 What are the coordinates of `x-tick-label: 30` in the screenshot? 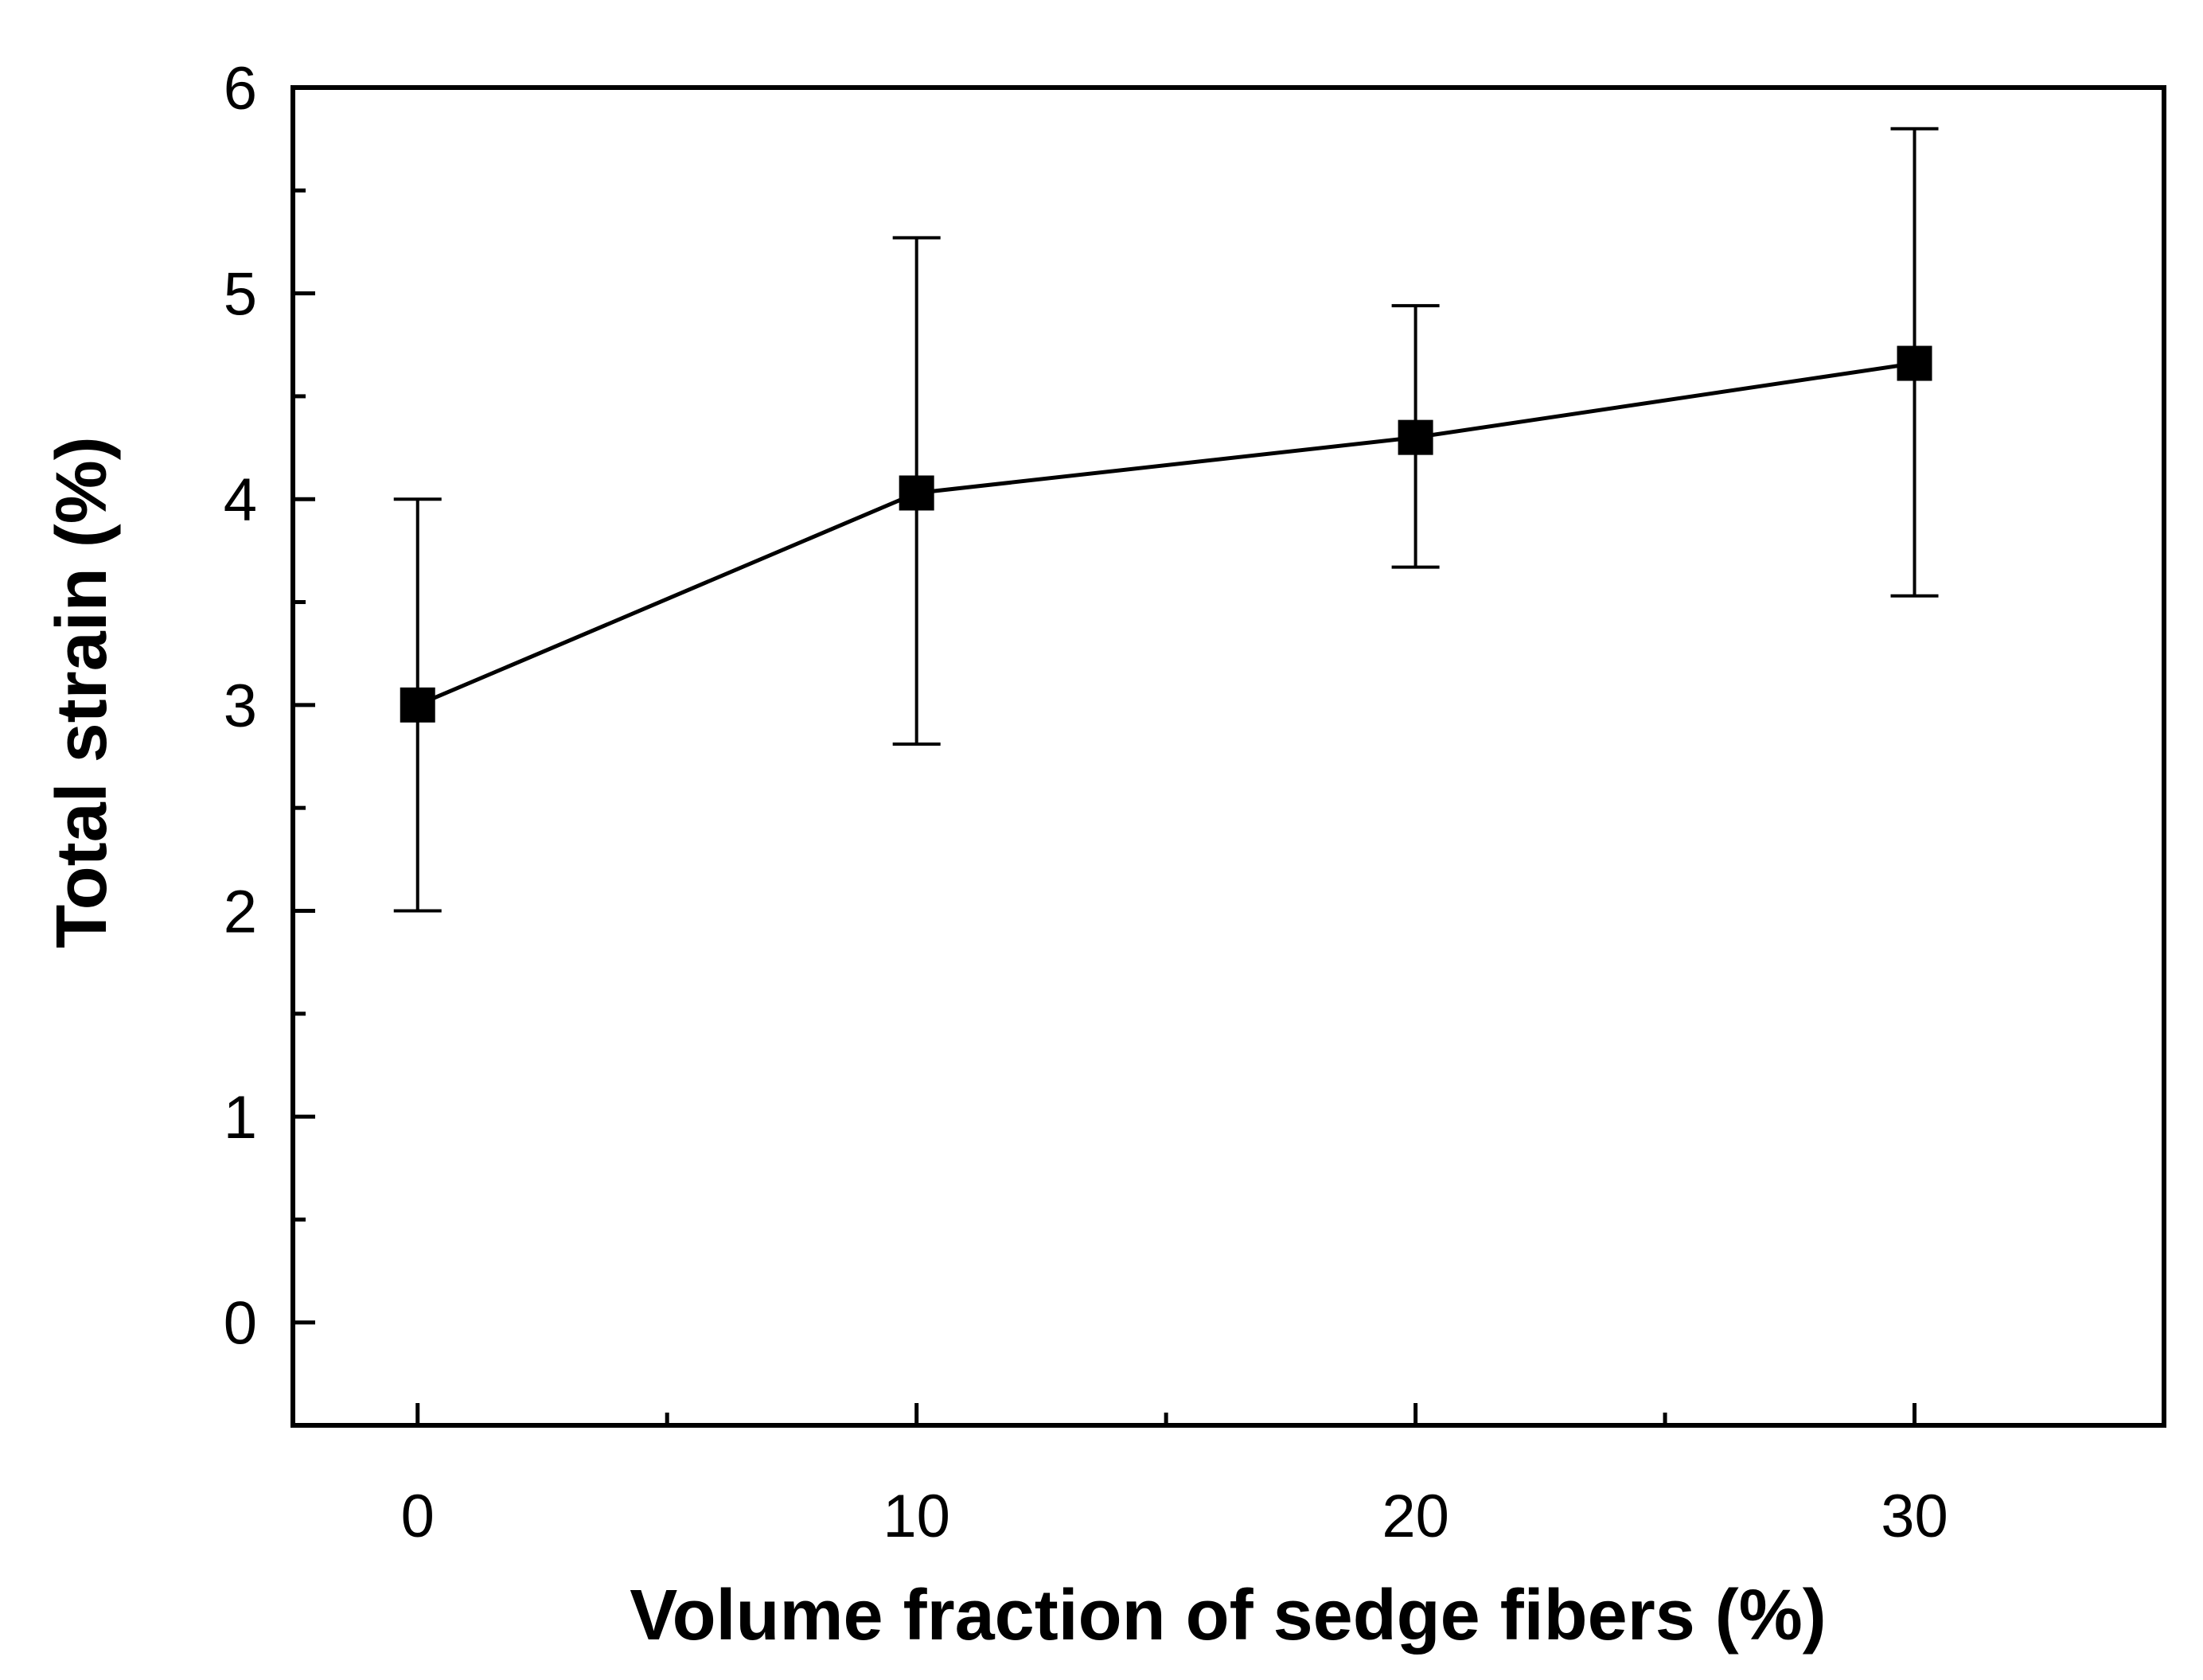 It's located at (1915, 1516).